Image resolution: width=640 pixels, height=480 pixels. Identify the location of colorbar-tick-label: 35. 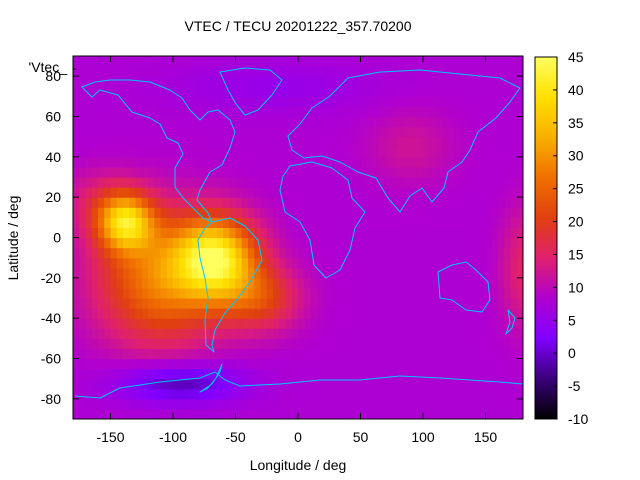
(576, 123).